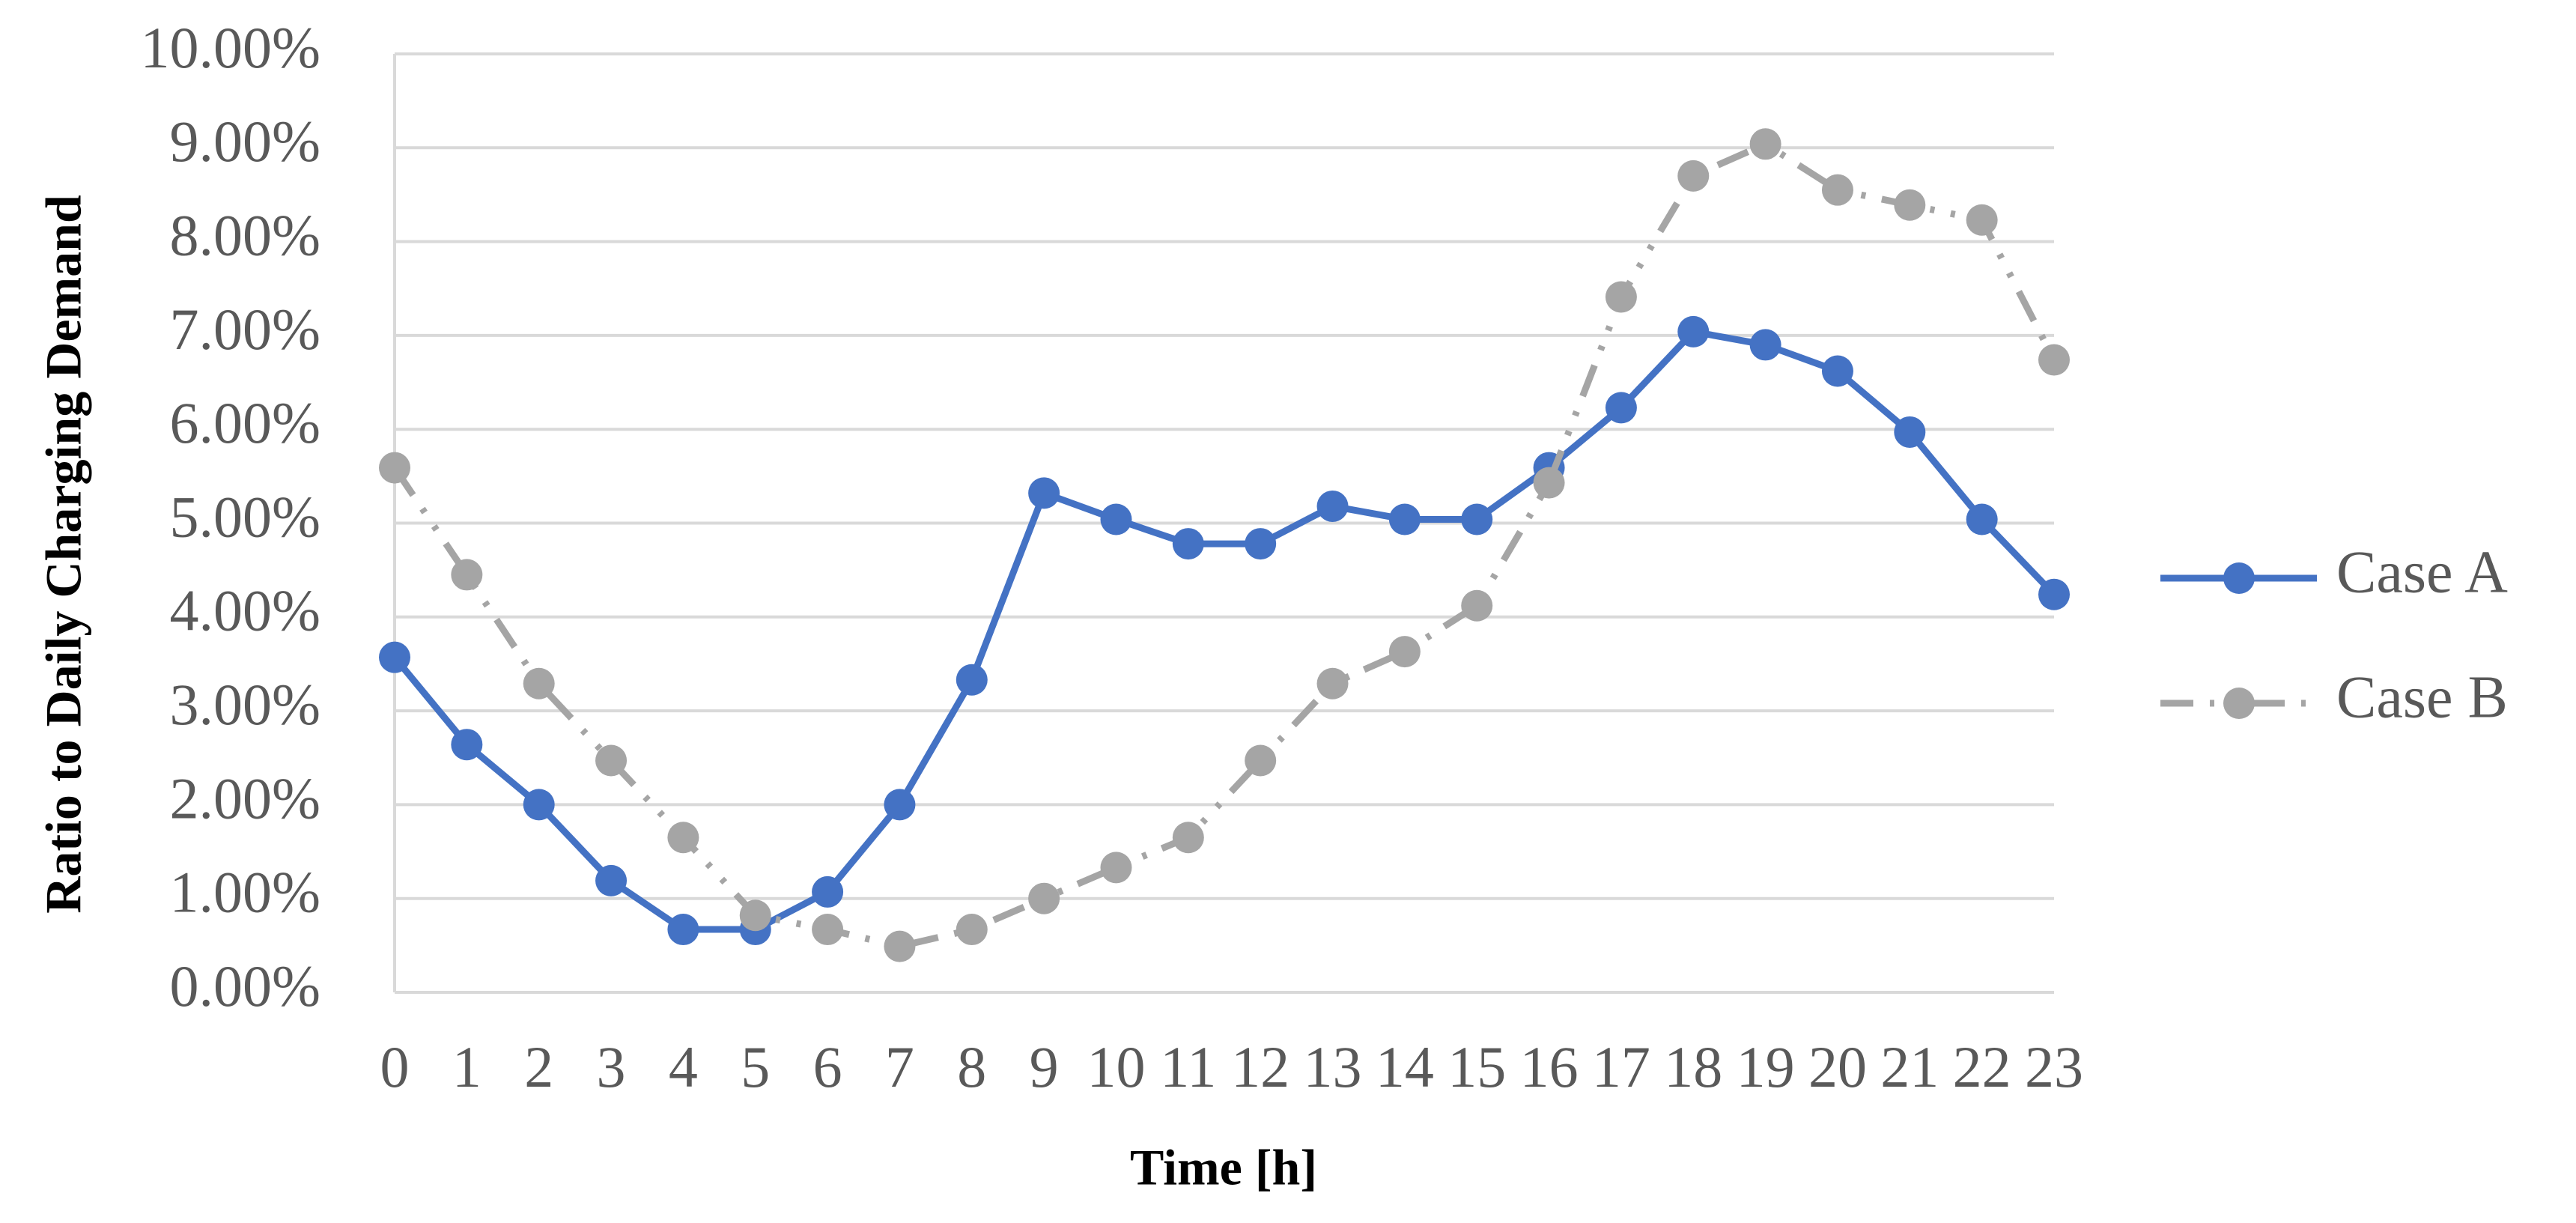  What do you see at coordinates (827, 1066) in the screenshot?
I see `x-tick-label: 6` at bounding box center [827, 1066].